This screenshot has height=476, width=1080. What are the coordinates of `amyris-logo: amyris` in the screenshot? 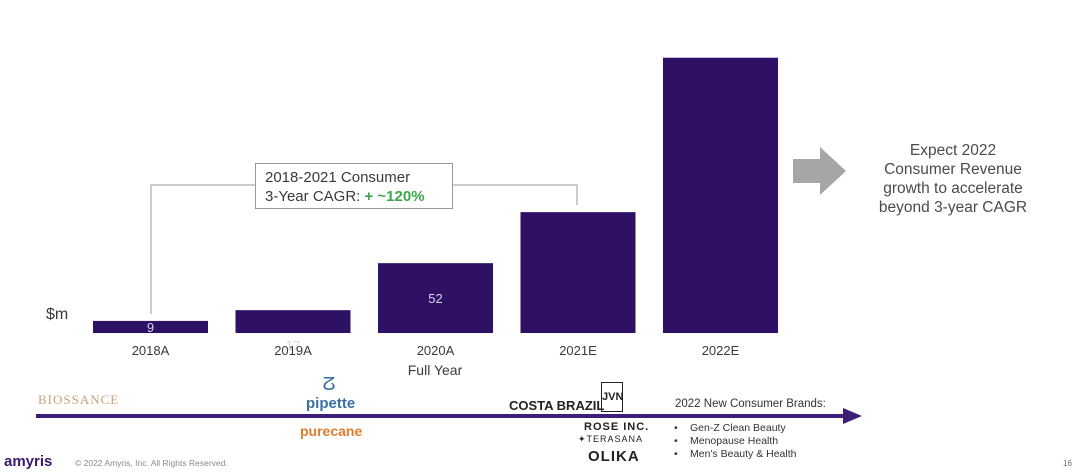 It's located at (28, 461).